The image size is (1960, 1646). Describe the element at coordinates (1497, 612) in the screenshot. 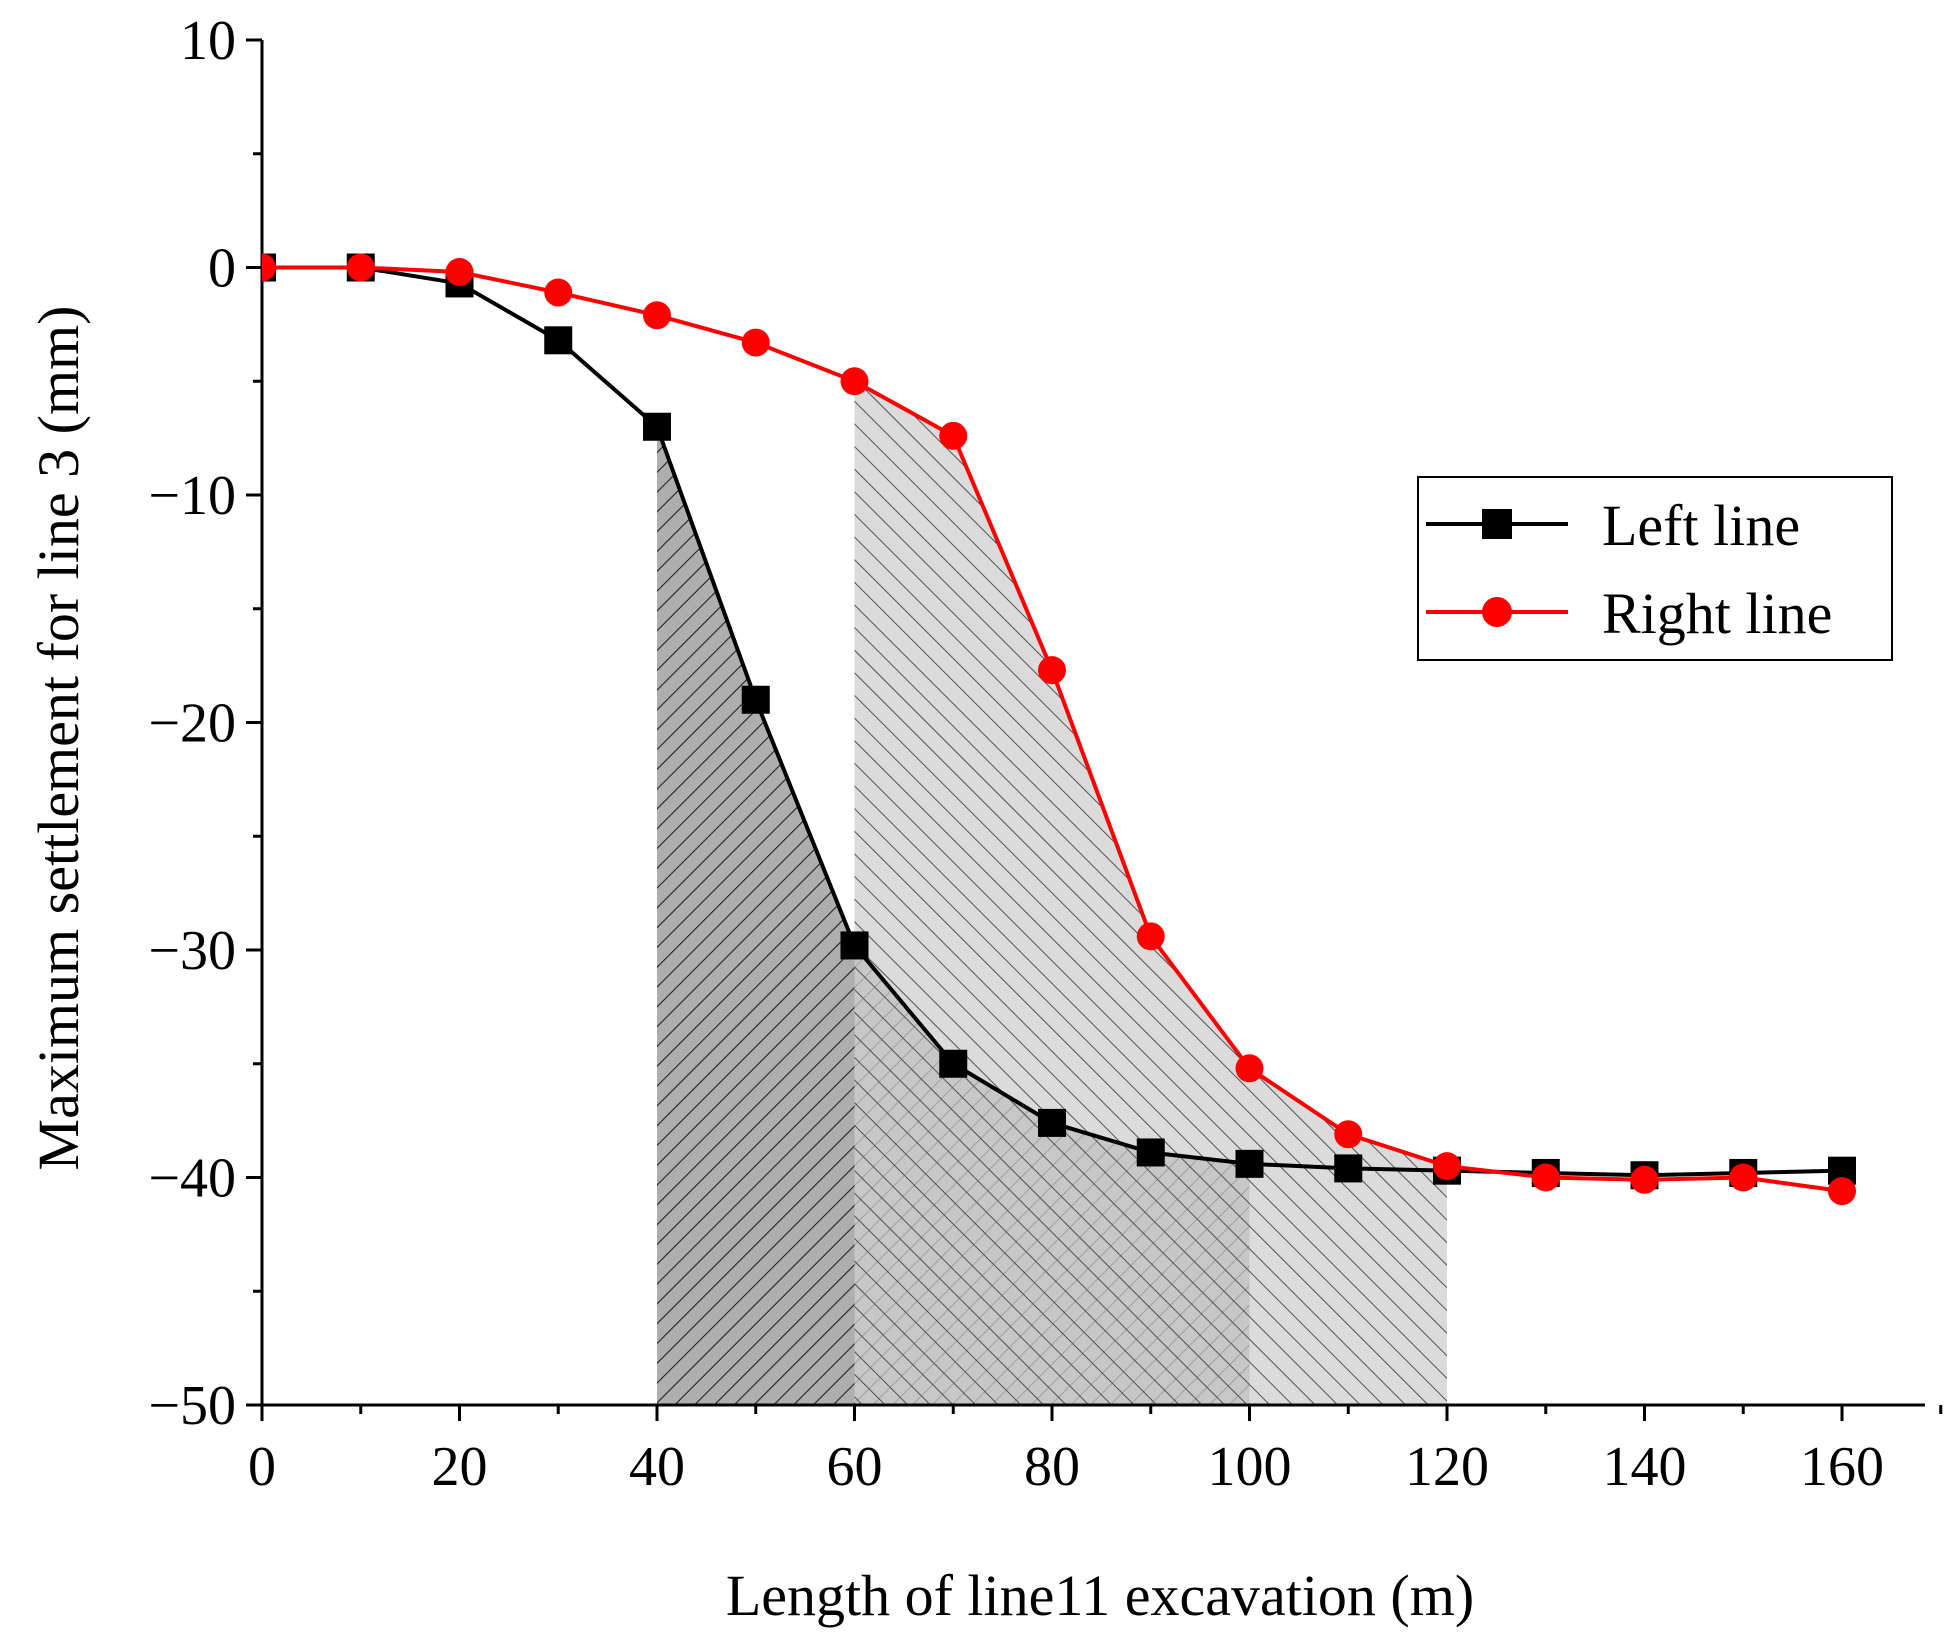

I see `legend-marker-circle` at that location.